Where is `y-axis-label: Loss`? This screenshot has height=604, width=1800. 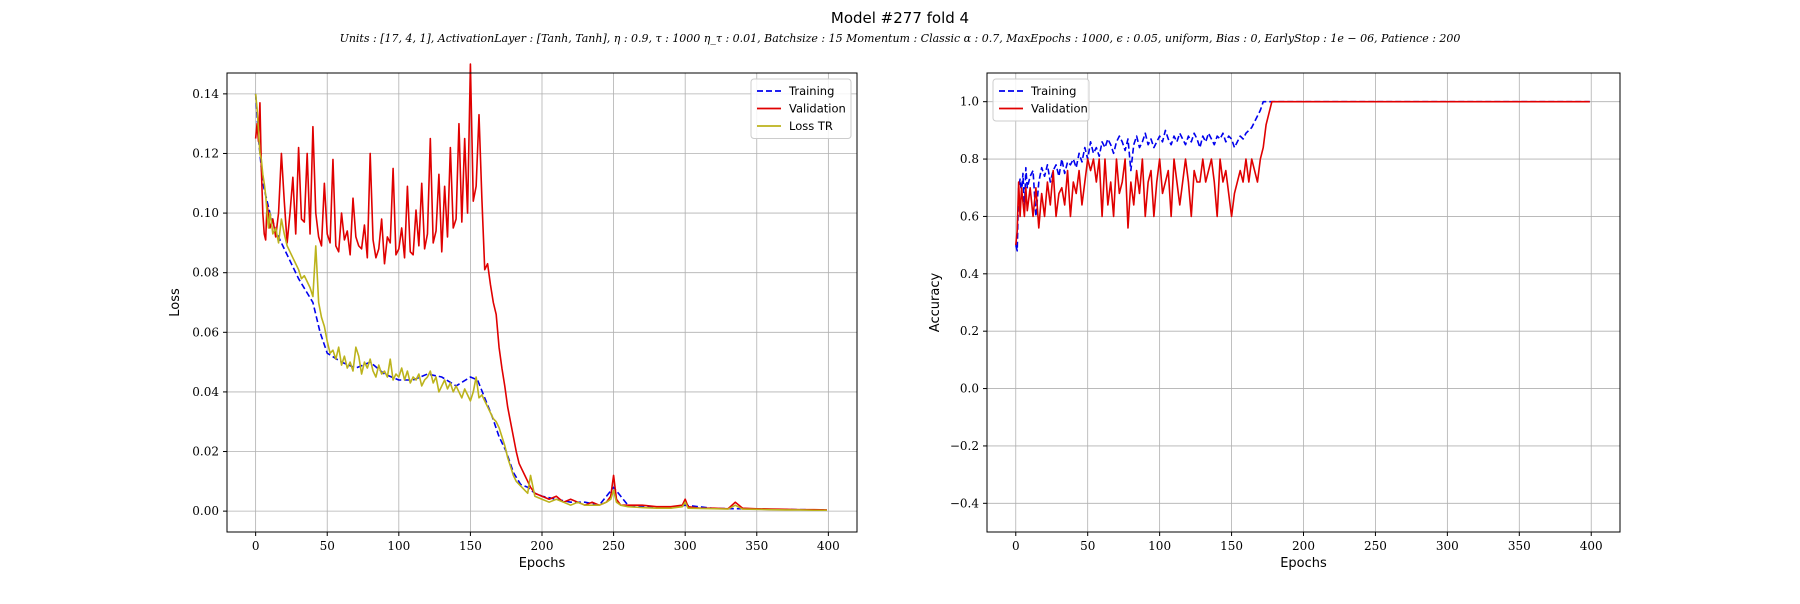 y-axis-label: Loss is located at coordinates (175, 302).